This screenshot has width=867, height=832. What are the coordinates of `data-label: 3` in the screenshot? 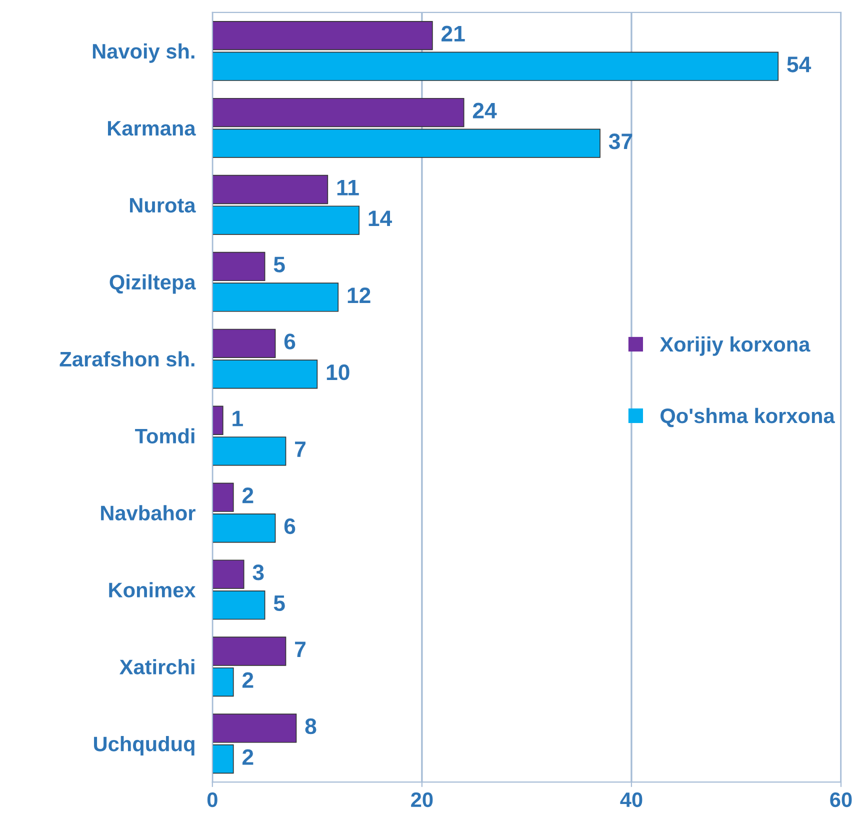 It's located at (258, 572).